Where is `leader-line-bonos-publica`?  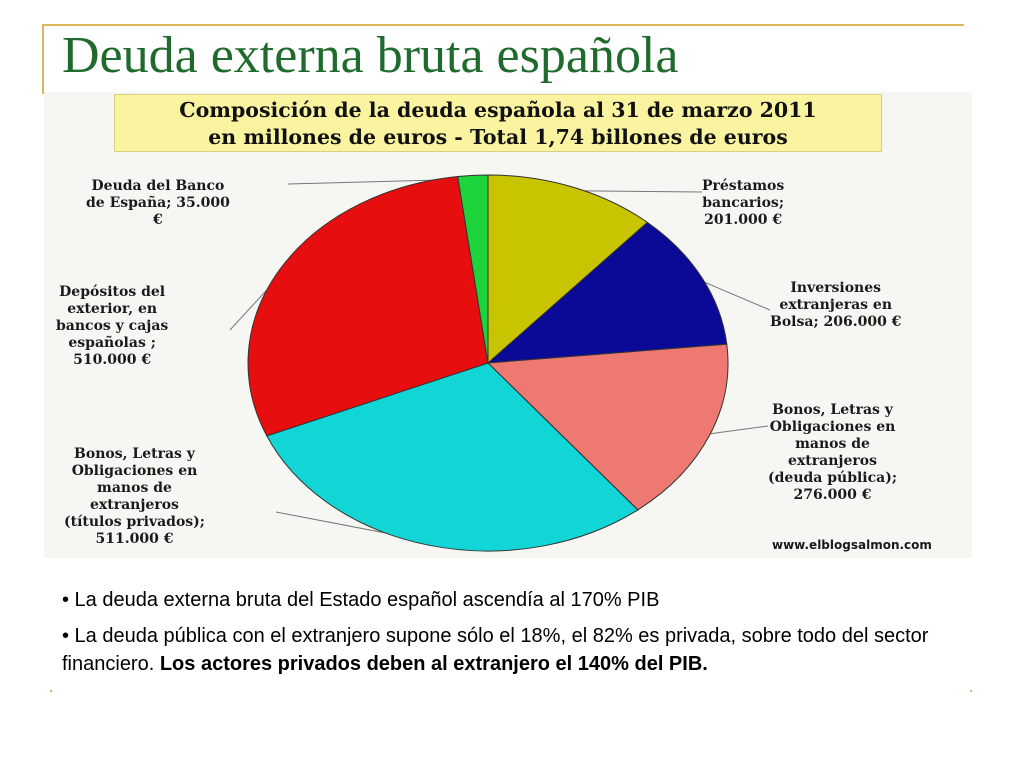
leader-line-bonos-publica is located at coordinates (736, 430).